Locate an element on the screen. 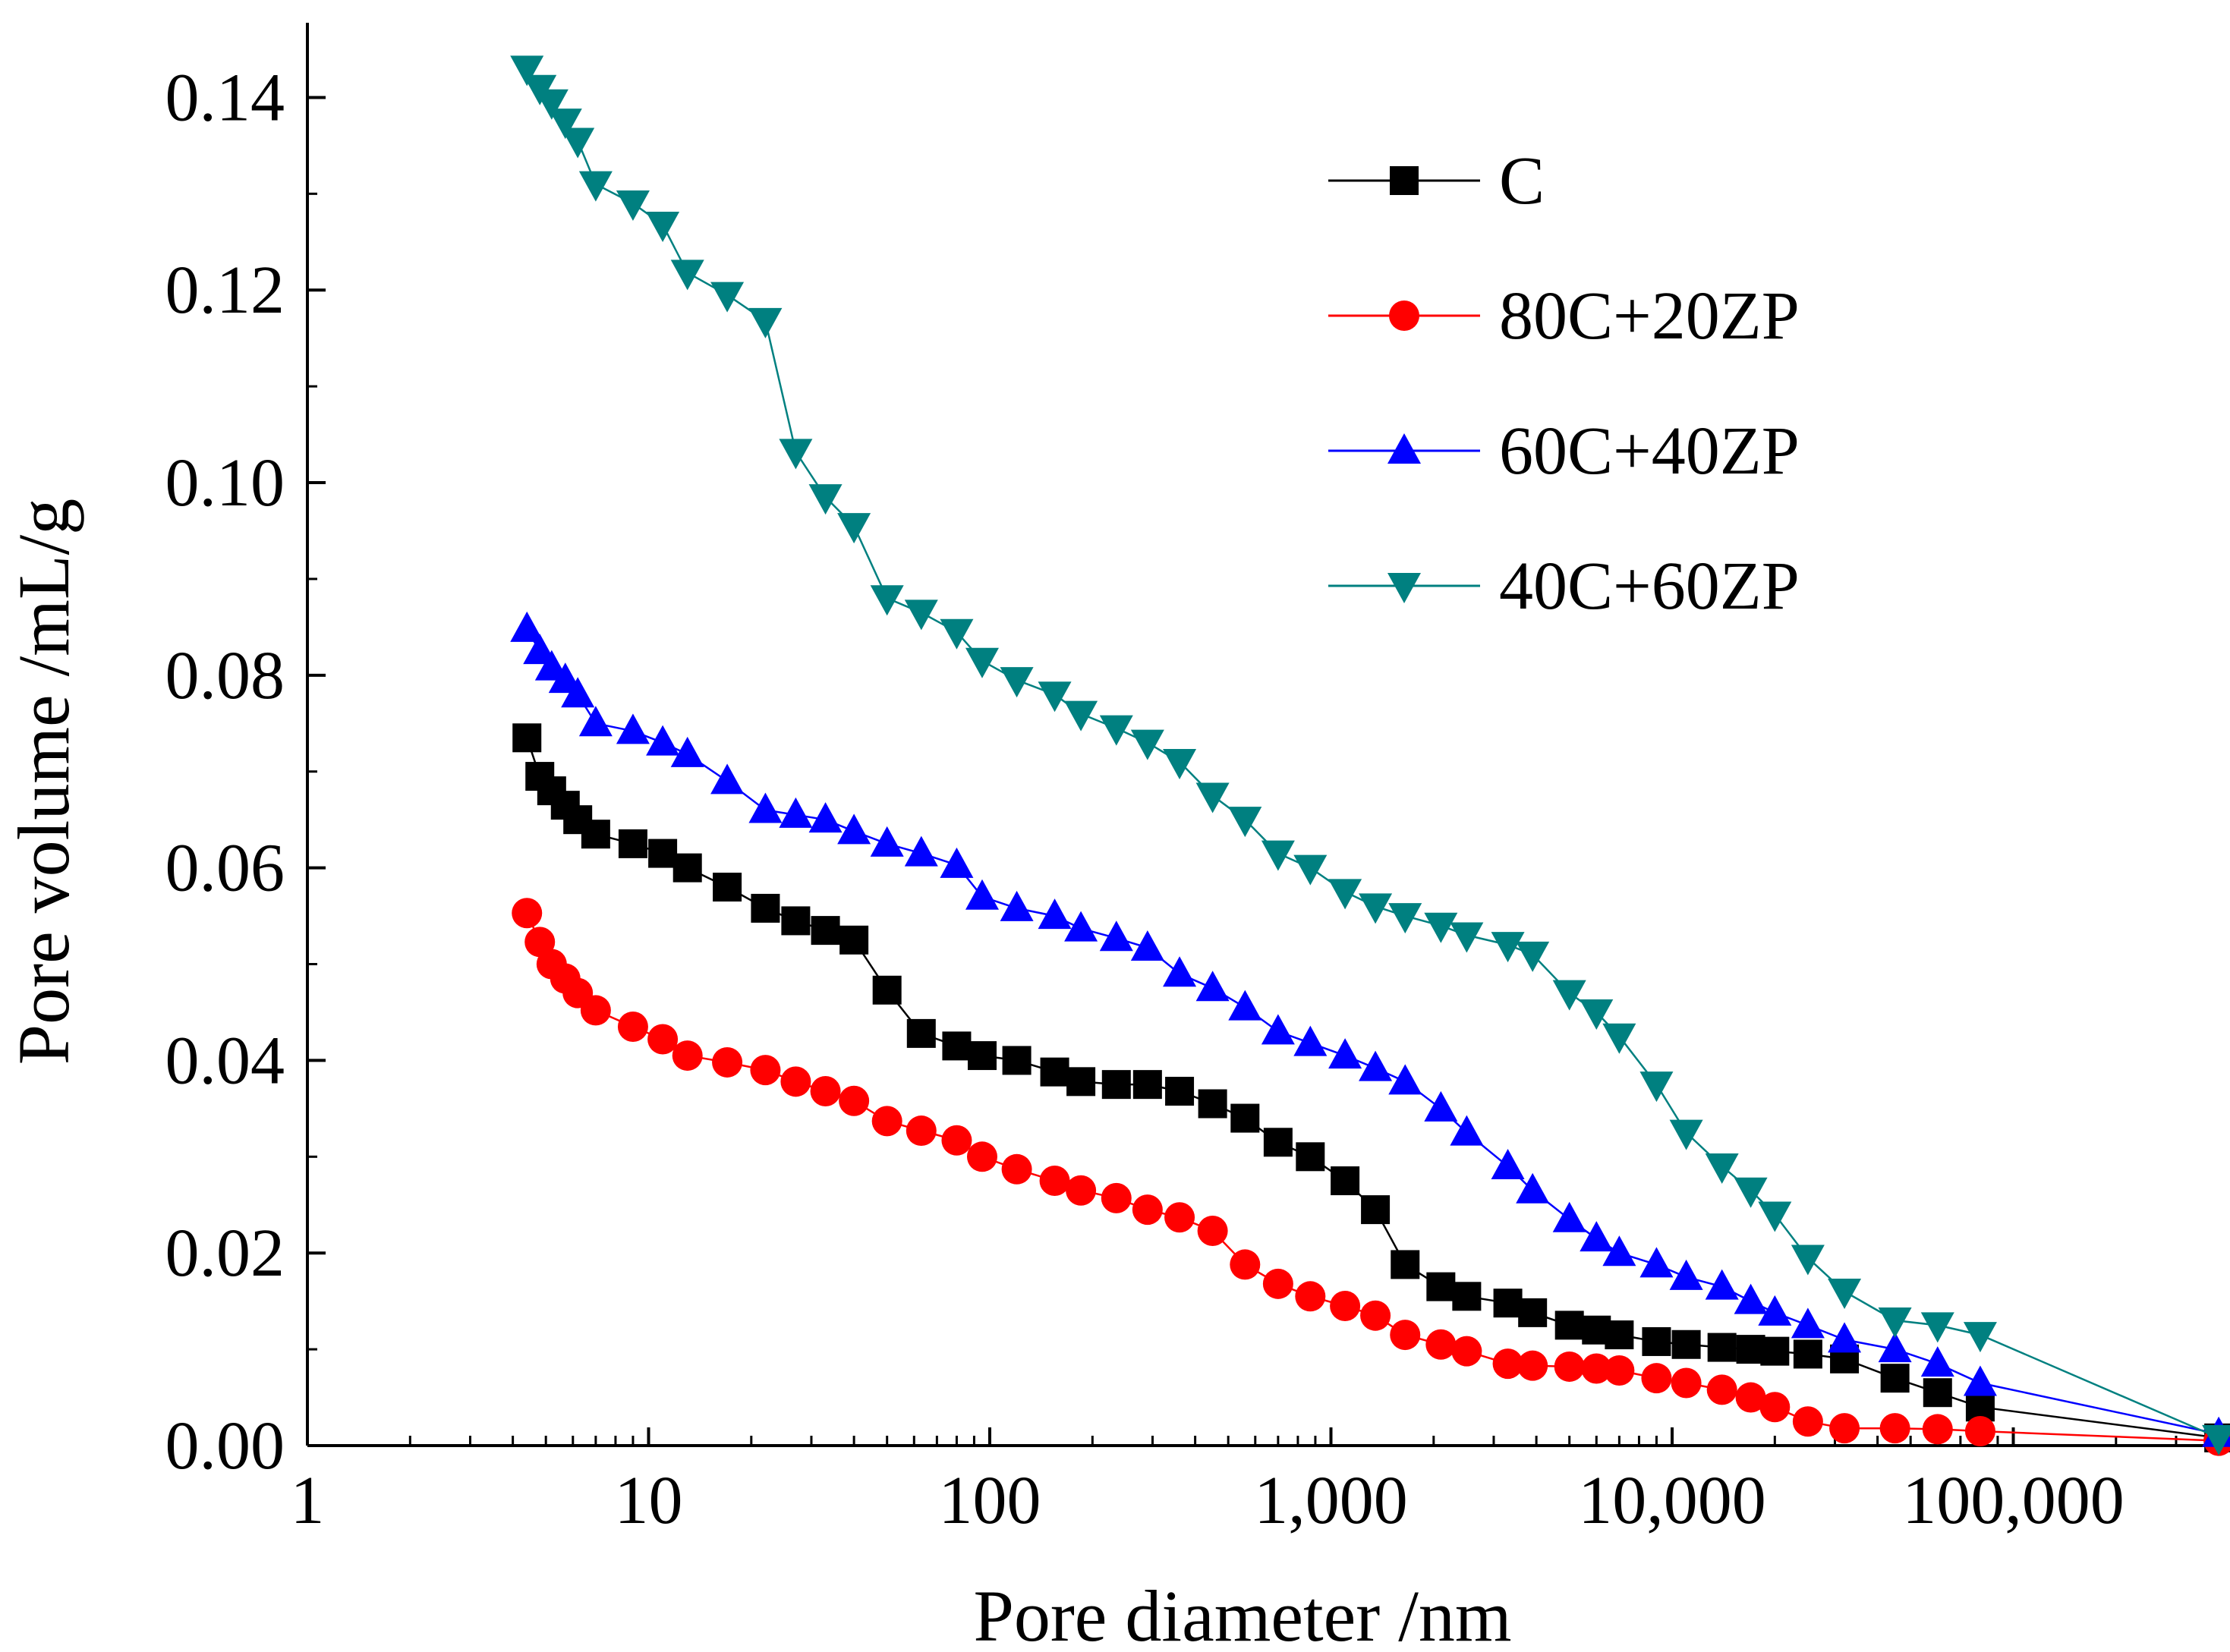  chart-legend: C 80C+20ZP 60C+40ZP 40C+60ZP is located at coordinates (1564, 383).